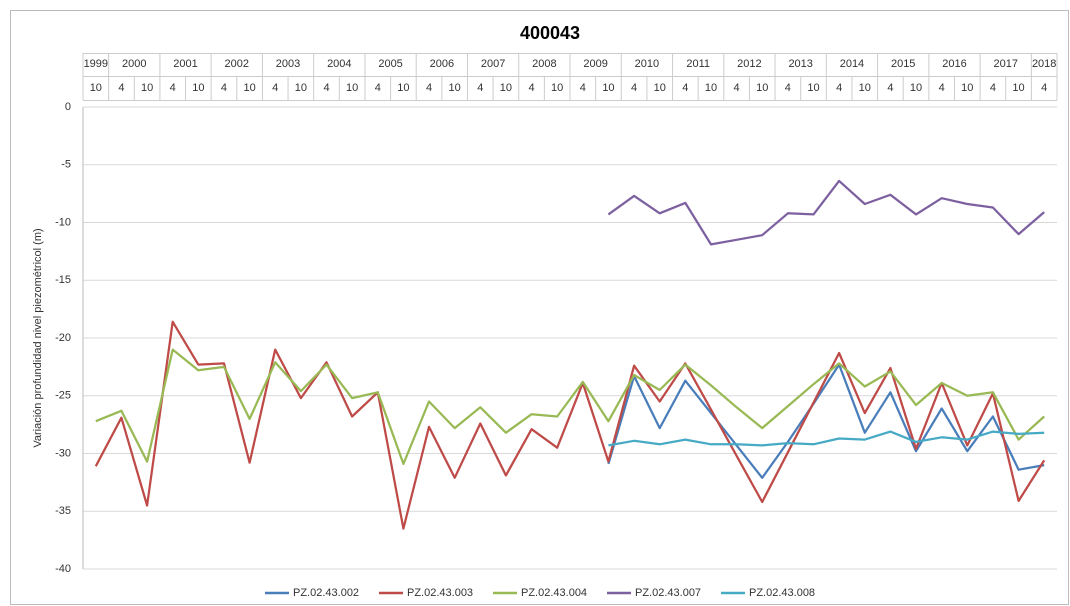 The width and height of the screenshot is (1070, 606). I want to click on y-tick-label: -20, so click(63, 338).